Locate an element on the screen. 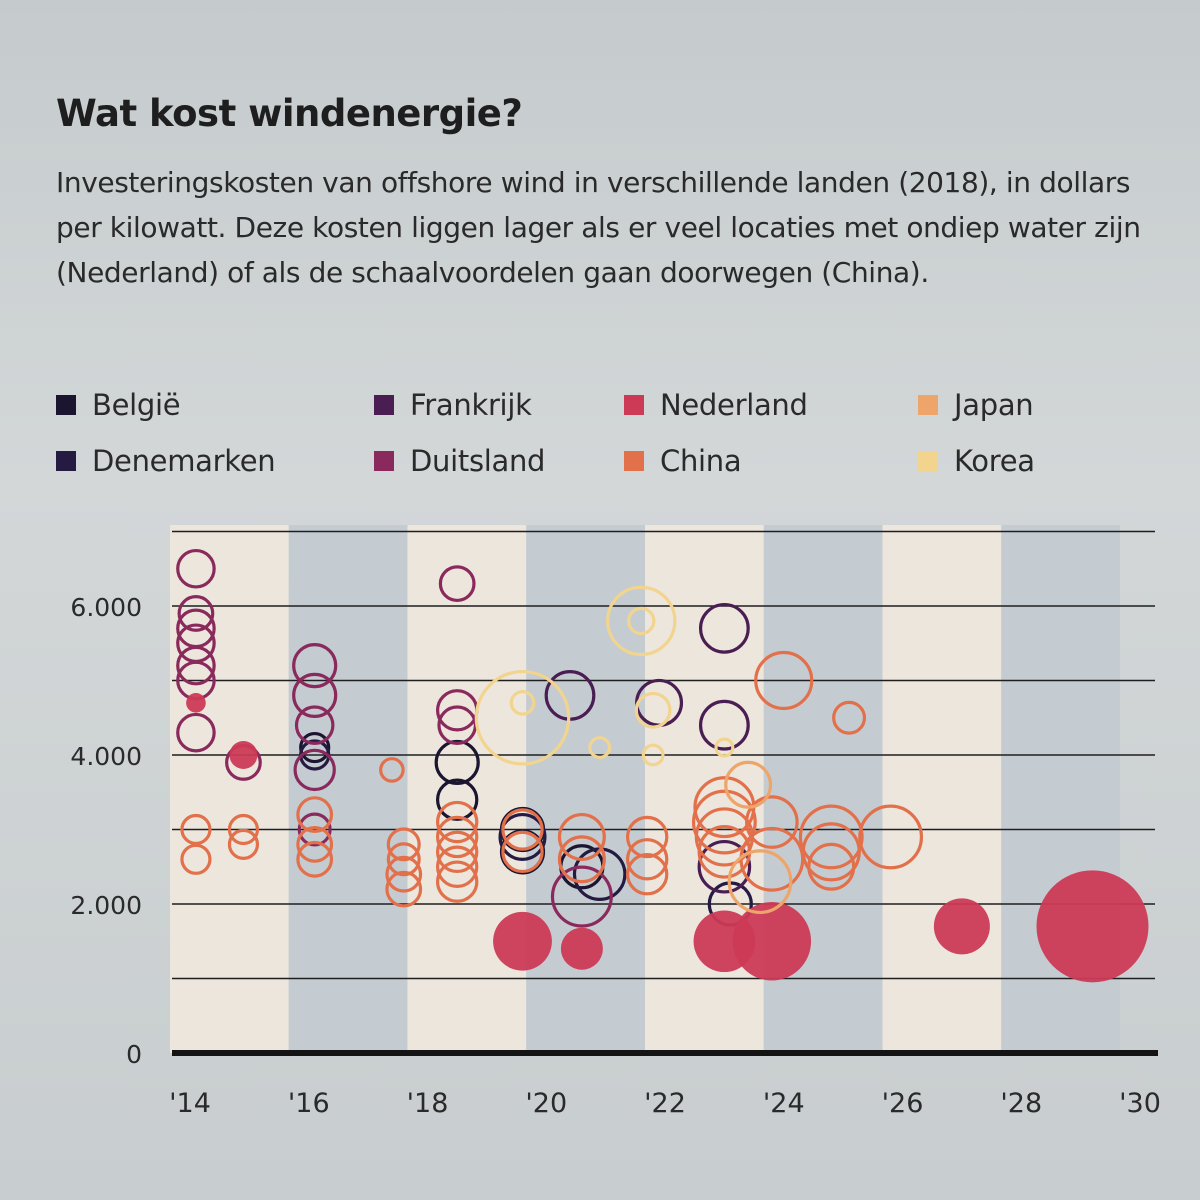 The height and width of the screenshot is (1200, 1200). legend-item-frankrijk: Frankrijk is located at coordinates (453, 405).